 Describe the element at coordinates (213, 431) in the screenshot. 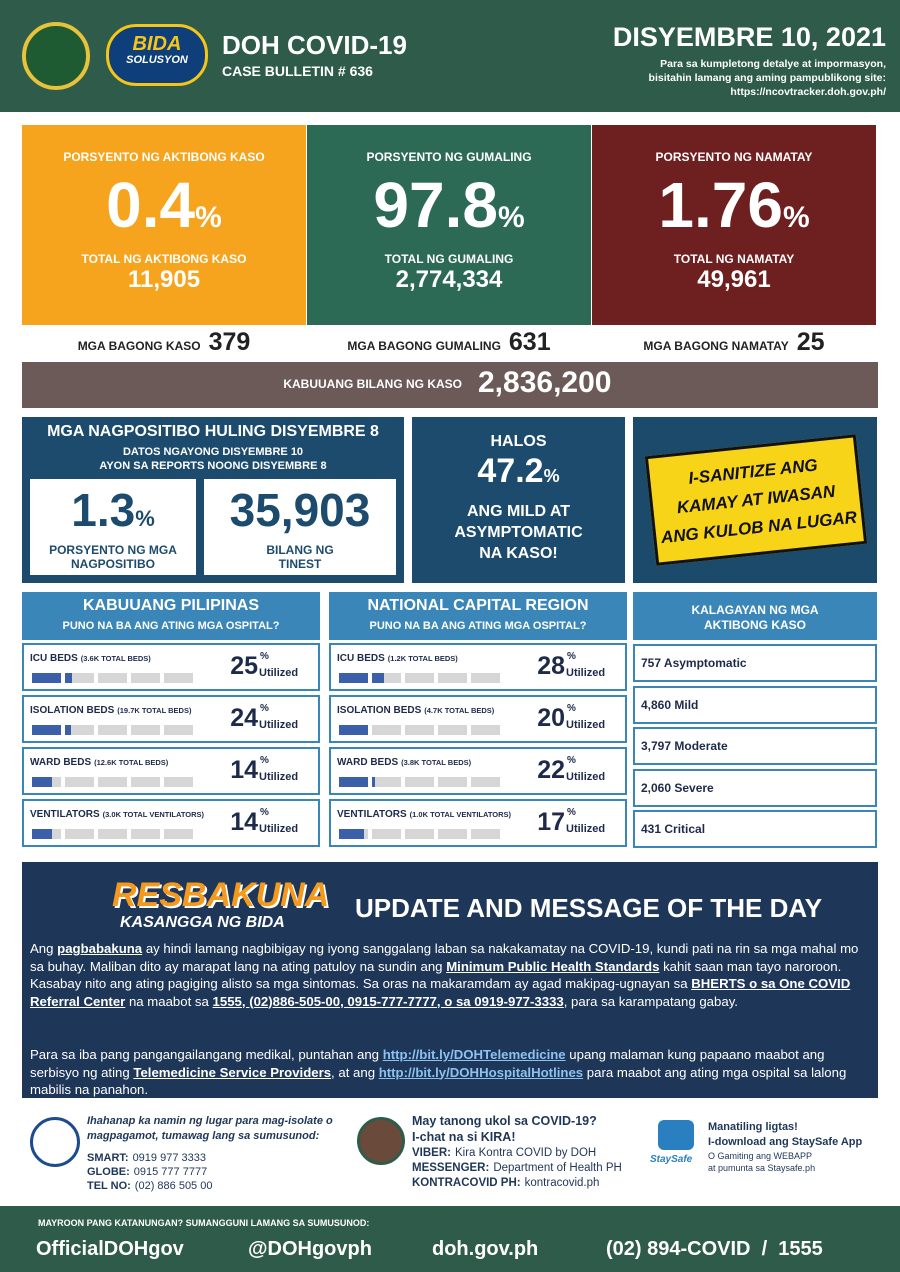

I see `positivity-title: MGA NAGPOSITIBO HULING DISYEMBRE 8` at that location.